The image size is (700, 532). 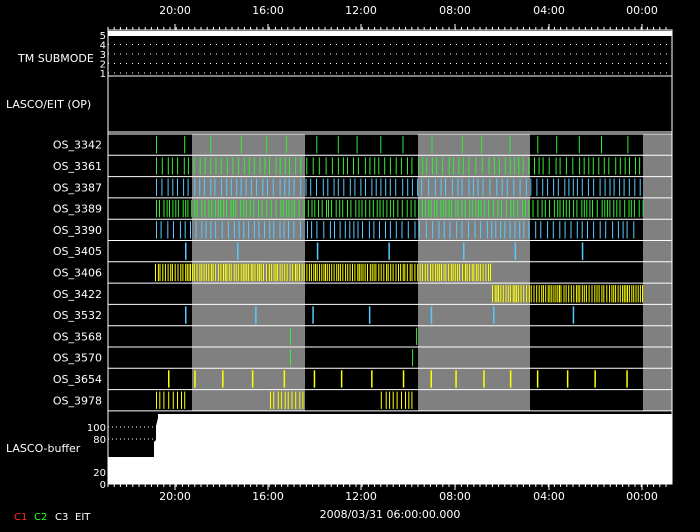 What do you see at coordinates (77, 272) in the screenshot?
I see `row-label: OS_3406` at bounding box center [77, 272].